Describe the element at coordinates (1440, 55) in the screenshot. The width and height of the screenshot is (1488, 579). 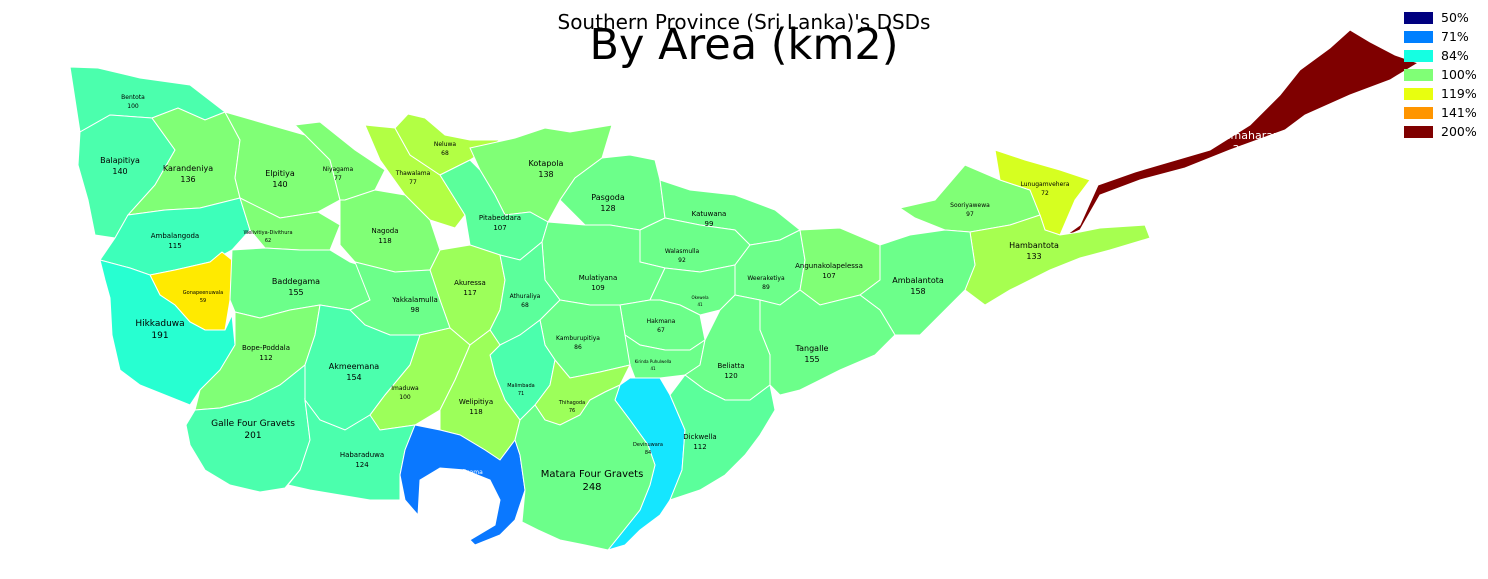
I see `legend-item: 84%` at that location.